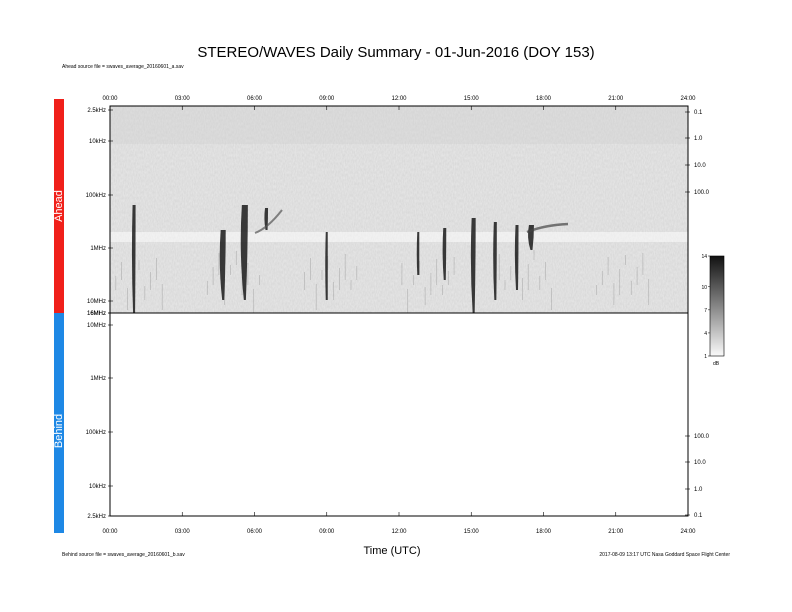 Image resolution: width=792 pixels, height=612 pixels. I want to click on ahead-right-tick-label: 1.0, so click(698, 139).